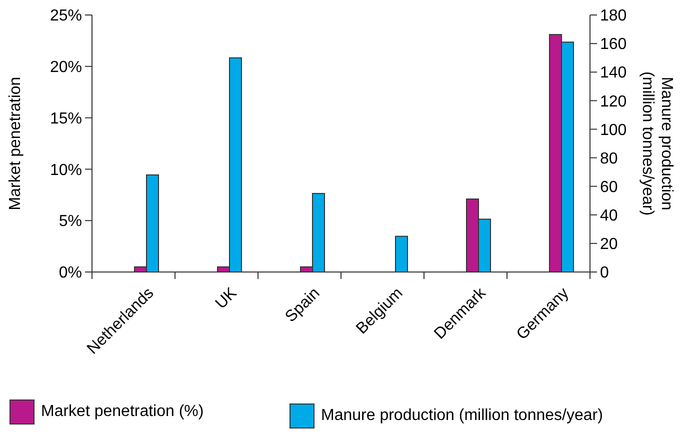  I want to click on y-tick-label: 25%, so click(66, 16).